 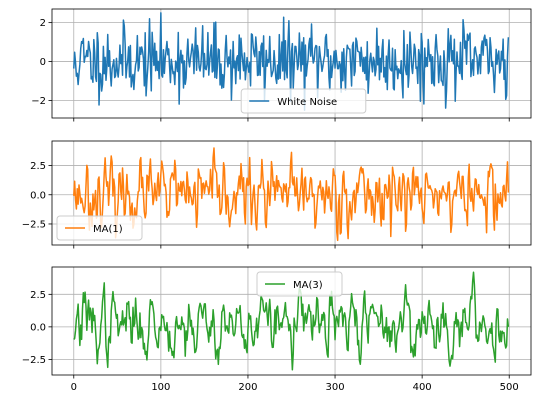 What do you see at coordinates (160, 387) in the screenshot?
I see `x-tick-label: 100` at bounding box center [160, 387].